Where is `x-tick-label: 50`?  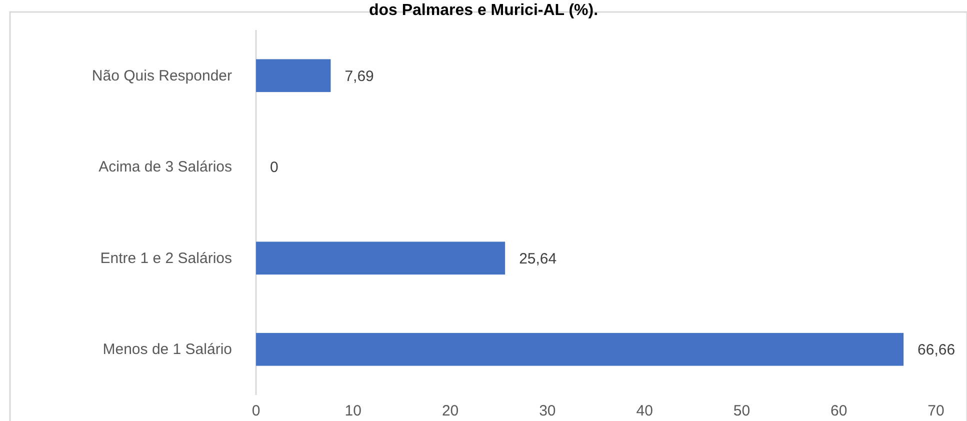
x-tick-label: 50 is located at coordinates (741, 411).